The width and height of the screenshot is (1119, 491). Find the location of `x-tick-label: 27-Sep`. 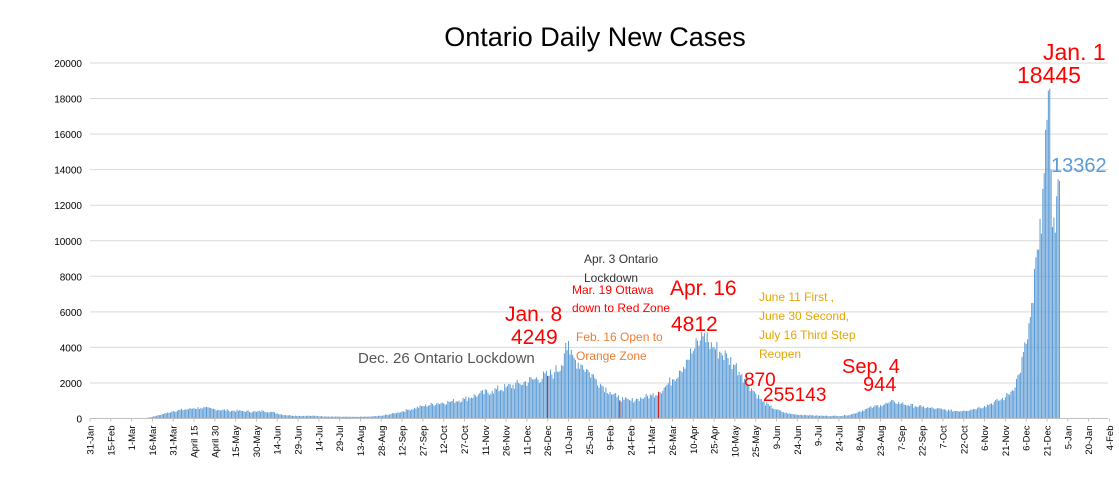

x-tick-label: 27-Sep is located at coordinates (423, 441).